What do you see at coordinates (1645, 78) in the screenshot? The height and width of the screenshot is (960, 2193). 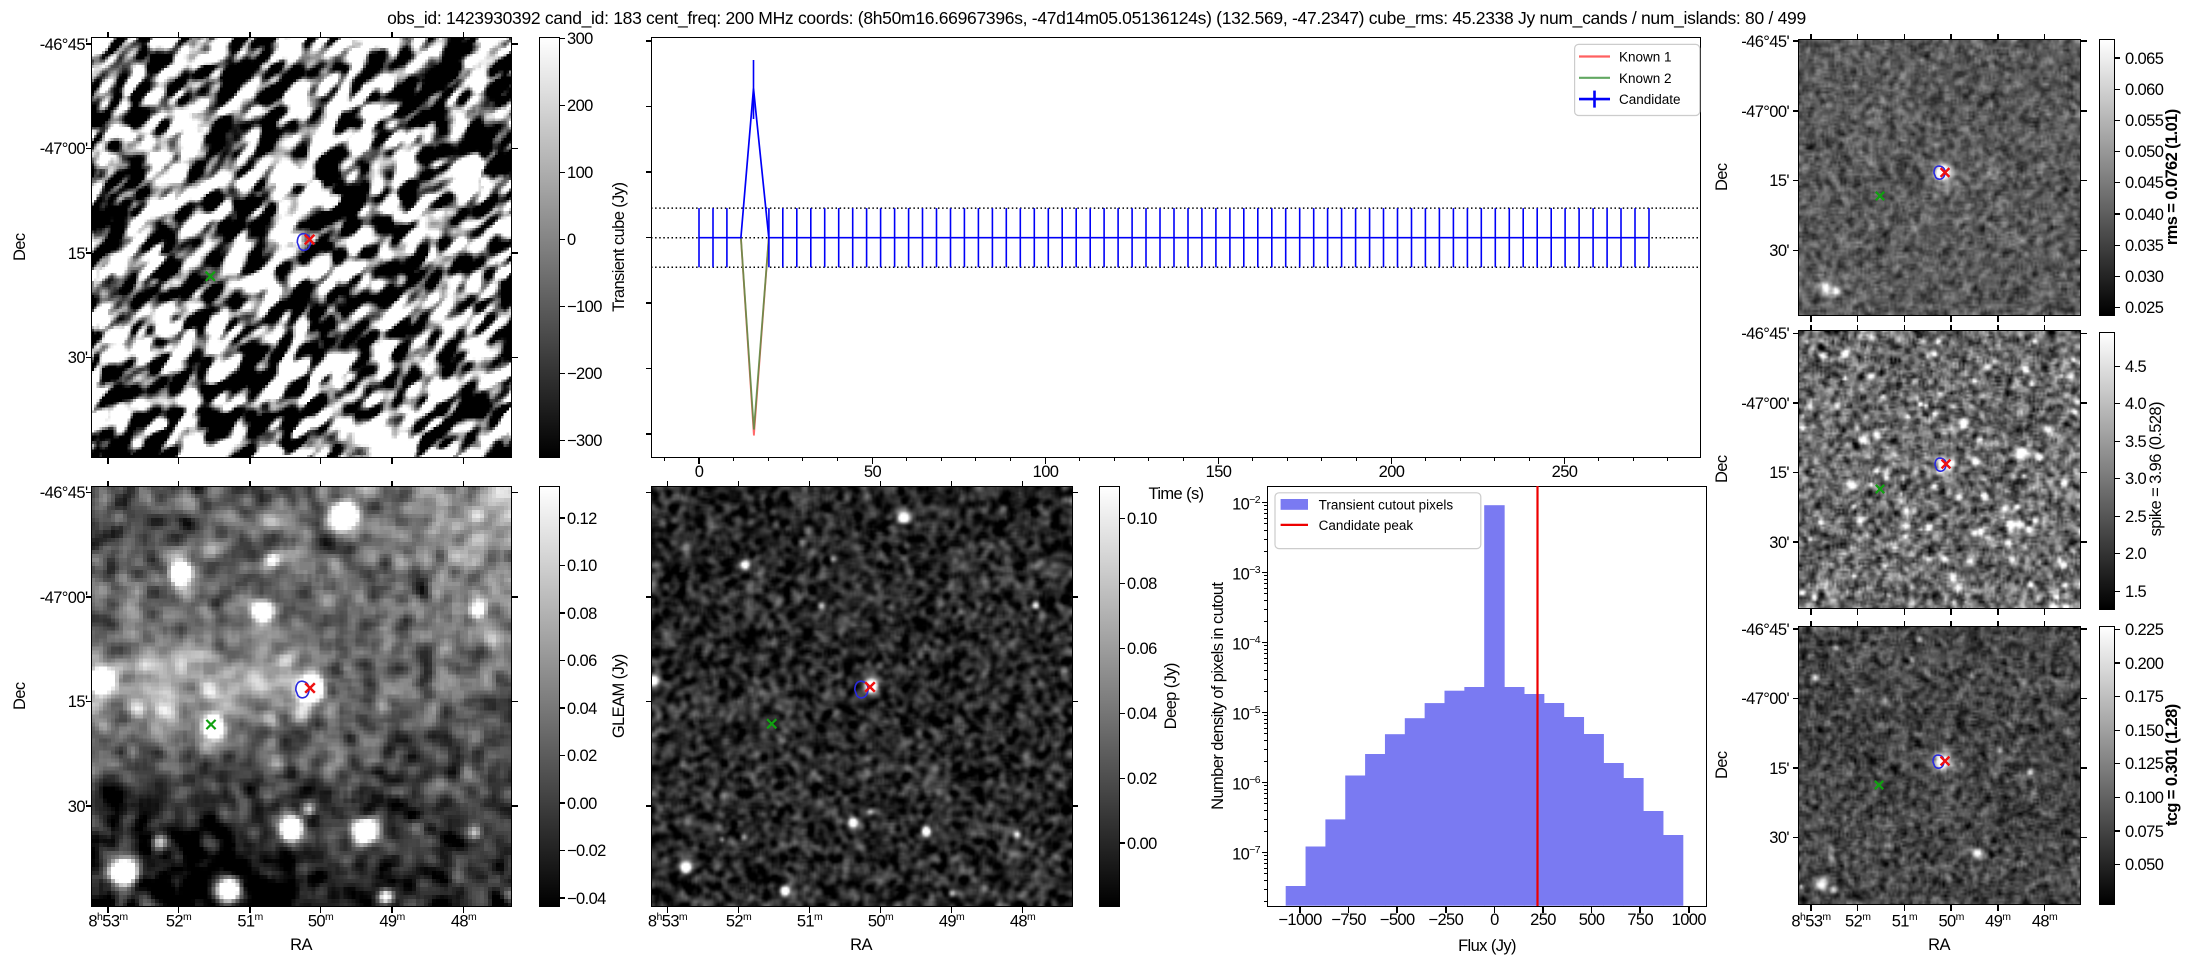 I see `svg-text: Known 2` at bounding box center [1645, 78].